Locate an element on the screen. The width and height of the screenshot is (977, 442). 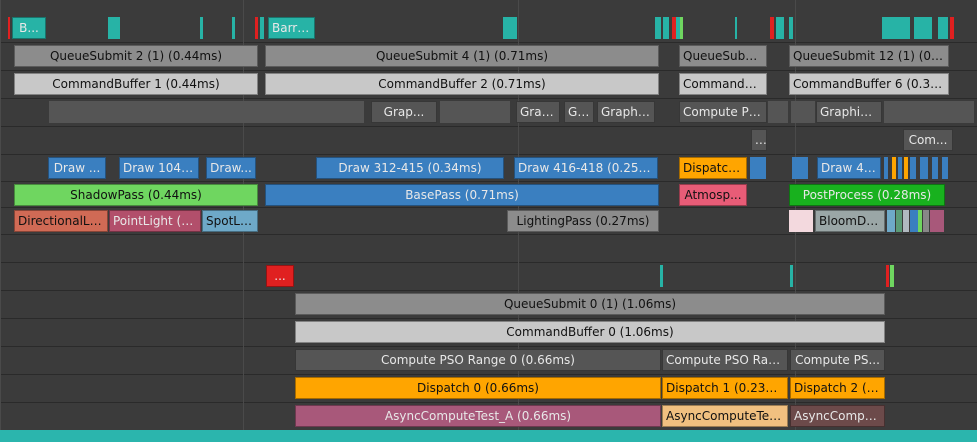
timeline-event-block: CommandBuffer 0 (1.06ms) is located at coordinates (590, 332).